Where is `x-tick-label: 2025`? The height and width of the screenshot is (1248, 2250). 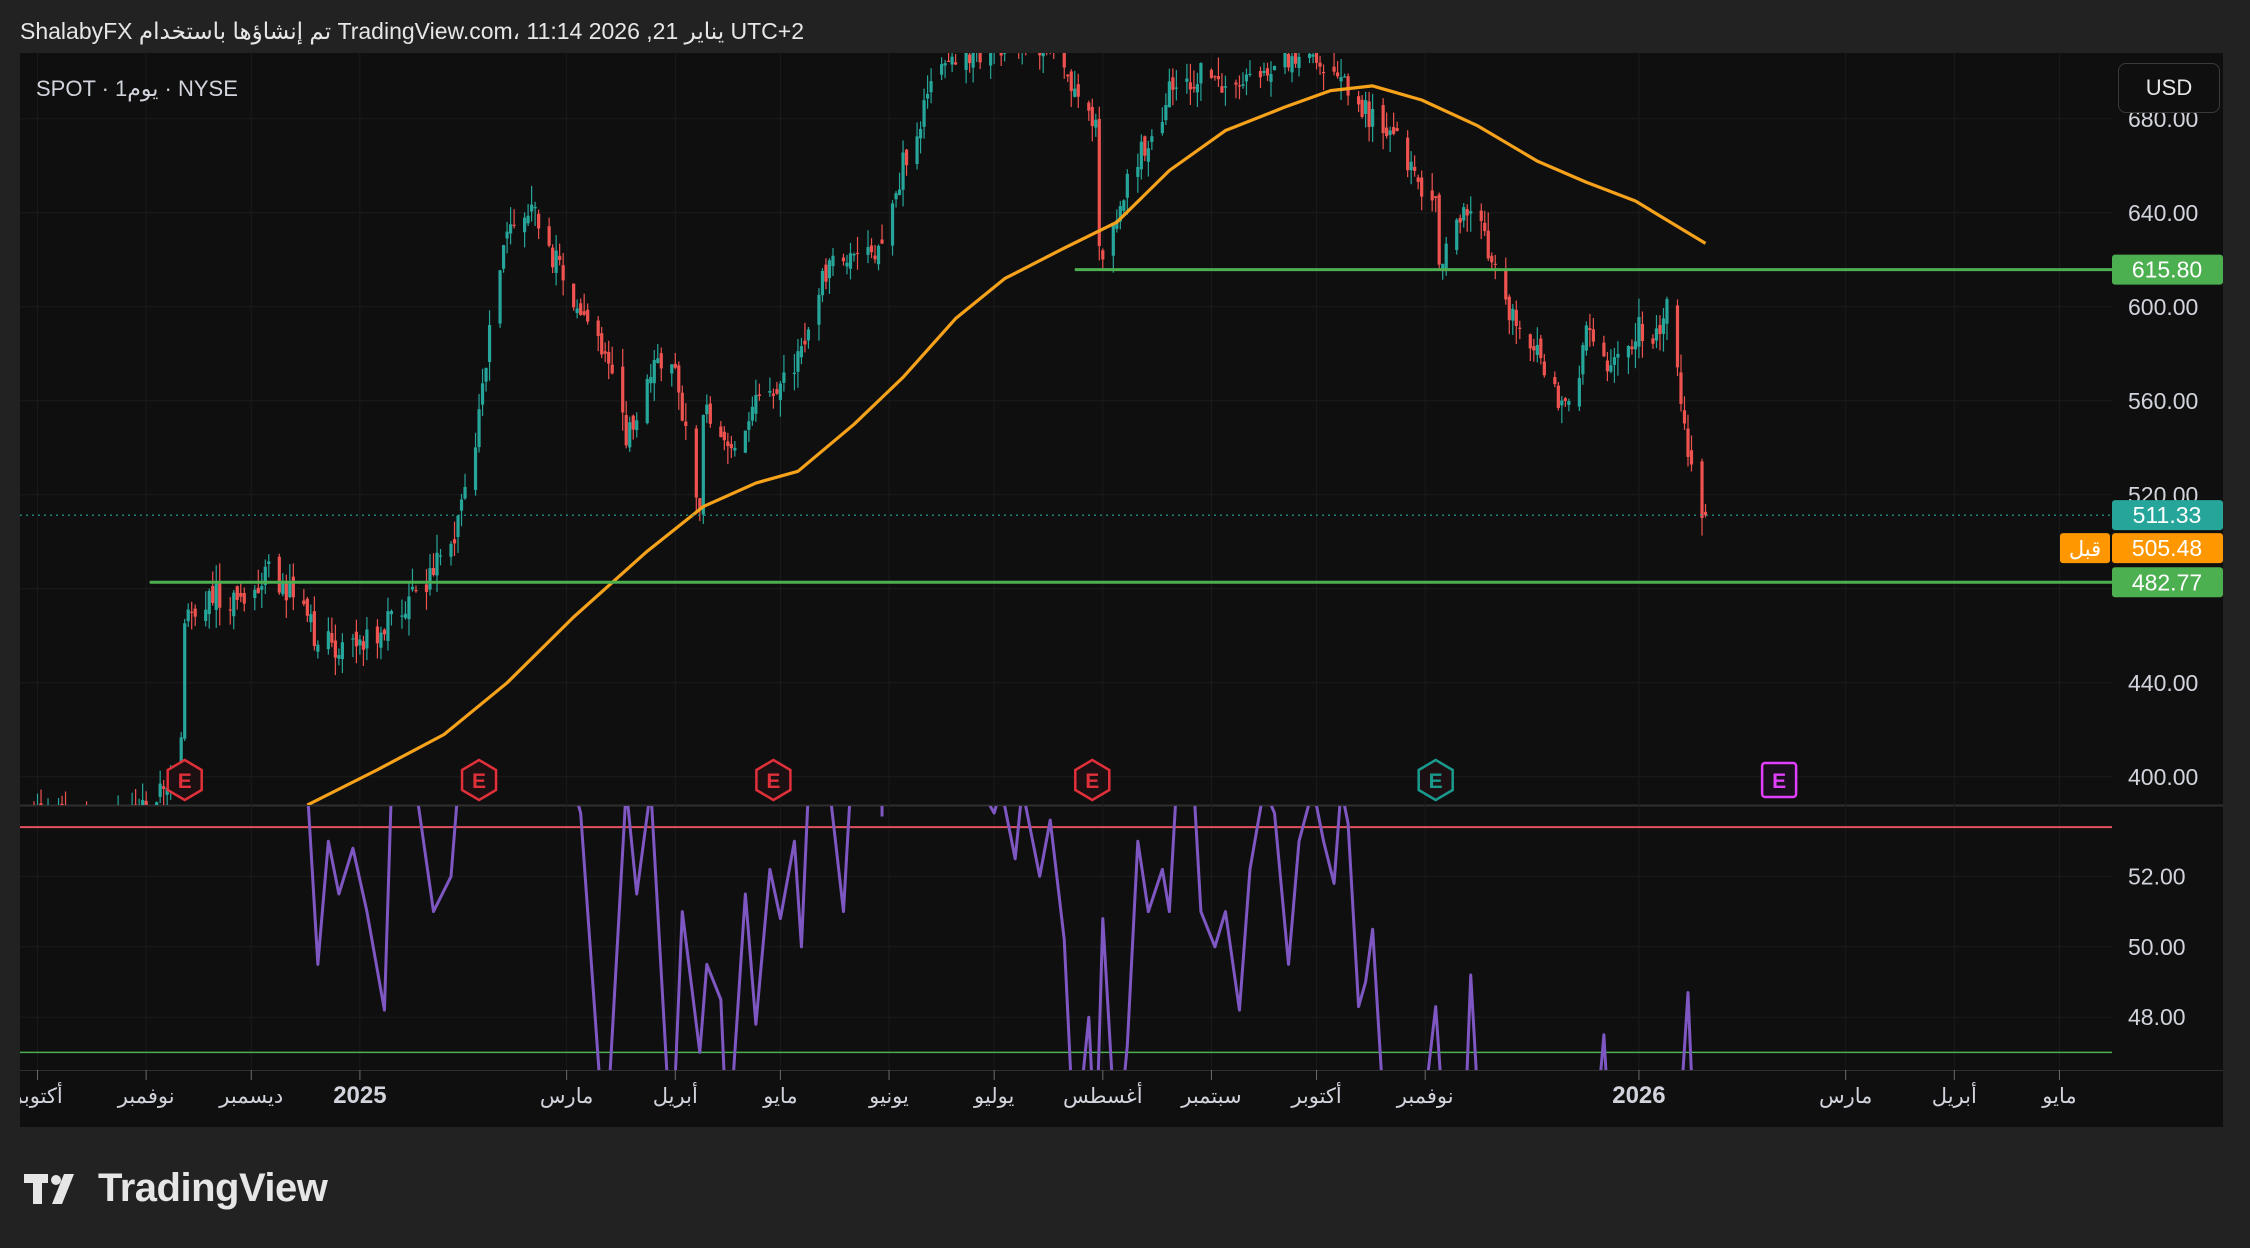 x-tick-label: 2025 is located at coordinates (359, 1095).